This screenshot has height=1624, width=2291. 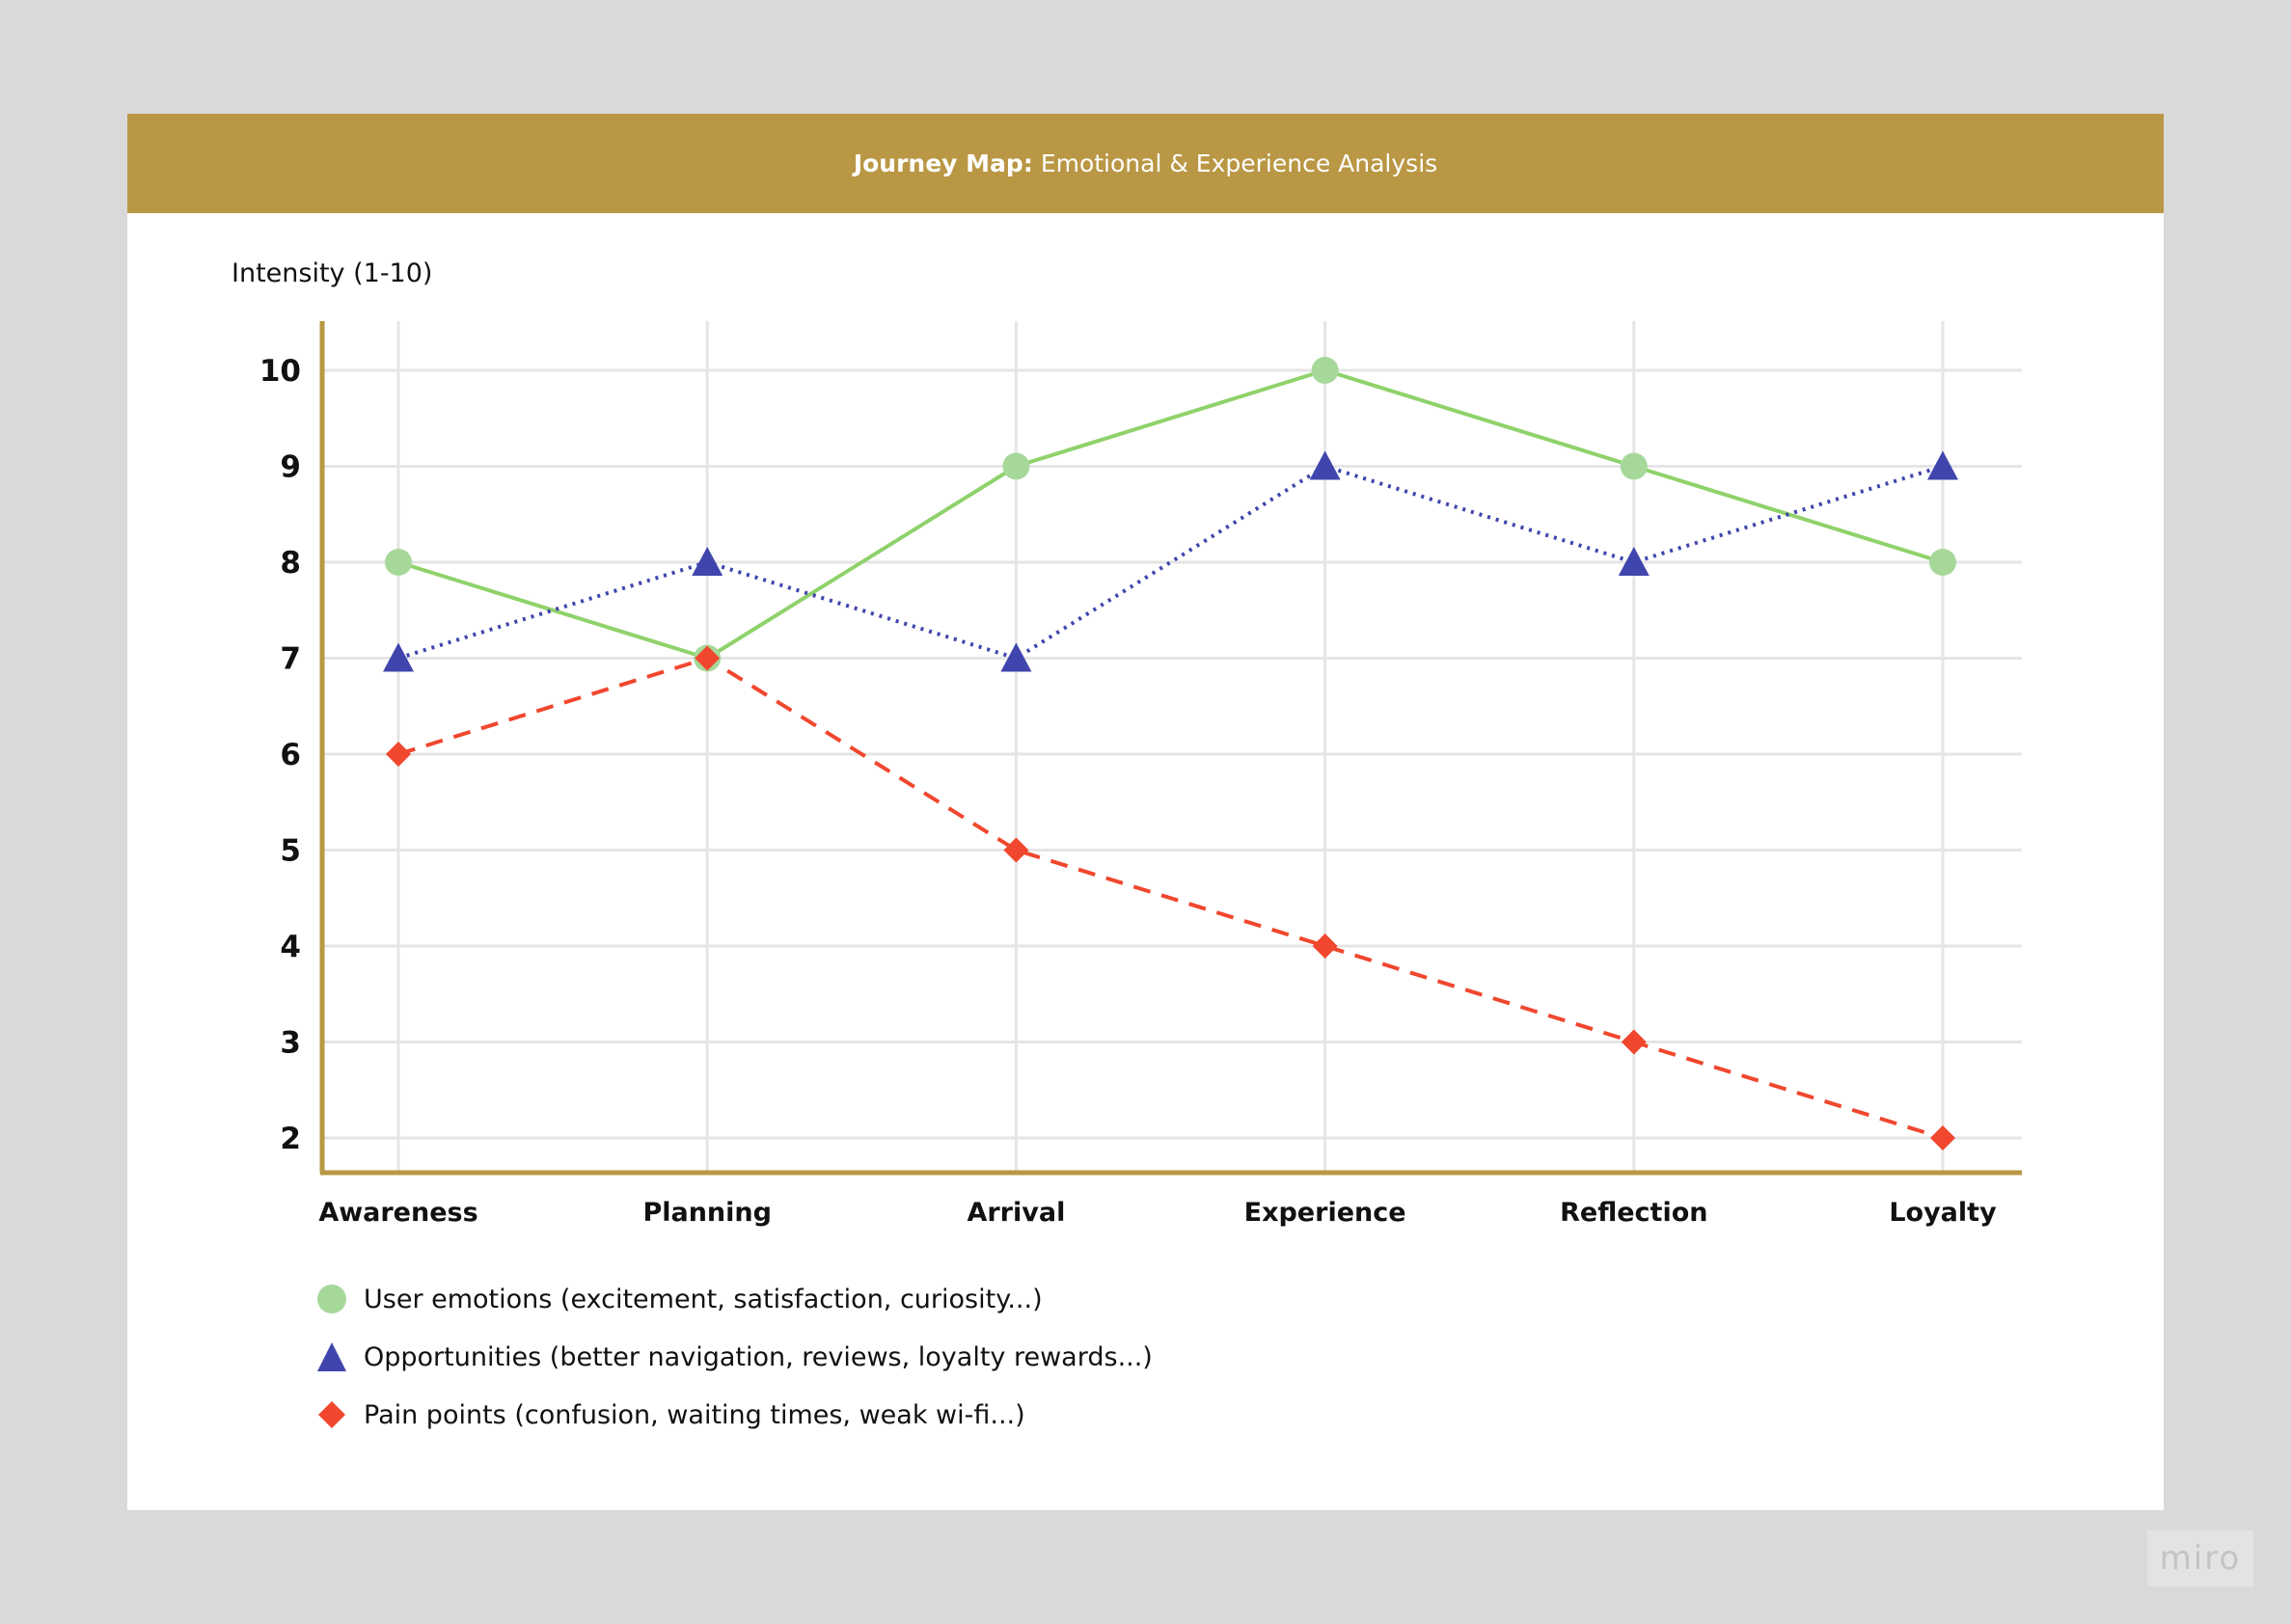 I want to click on series-line-opportunities, so click(x=1170, y=562).